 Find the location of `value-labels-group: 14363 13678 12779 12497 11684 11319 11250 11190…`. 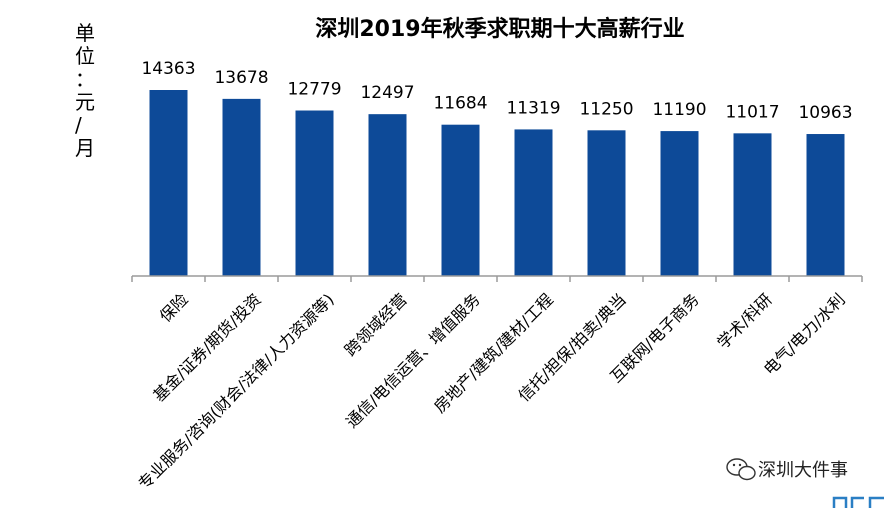

value-labels-group: 14363 13678 12779 12497 11684 11319 11250 11190… is located at coordinates (496, 91).